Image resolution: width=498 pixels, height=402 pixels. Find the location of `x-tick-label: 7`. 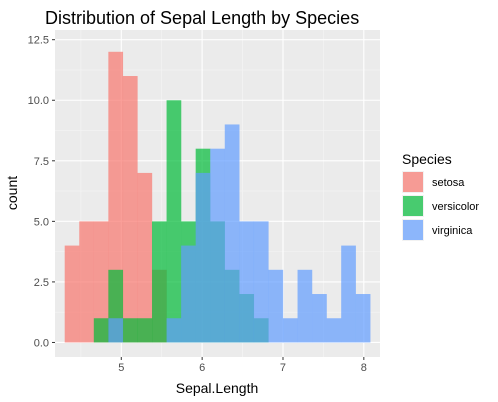

x-tick-label: 7 is located at coordinates (283, 368).